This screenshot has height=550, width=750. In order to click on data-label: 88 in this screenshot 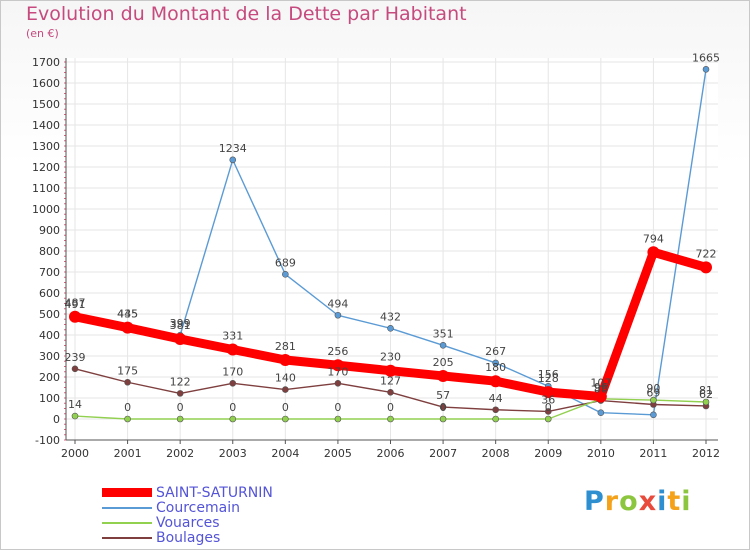, I will do `click(601, 389)`.